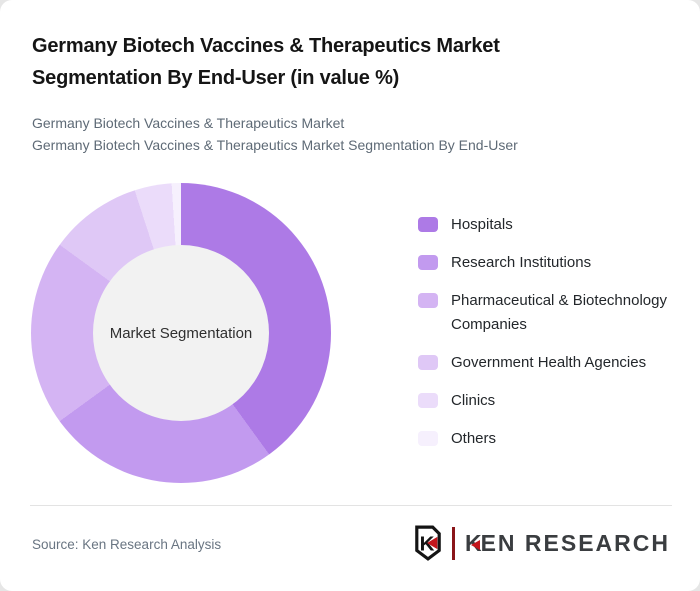 Image resolution: width=700 pixels, height=591 pixels. What do you see at coordinates (428, 362) in the screenshot?
I see `legend-swatch-government-health-agencies` at bounding box center [428, 362].